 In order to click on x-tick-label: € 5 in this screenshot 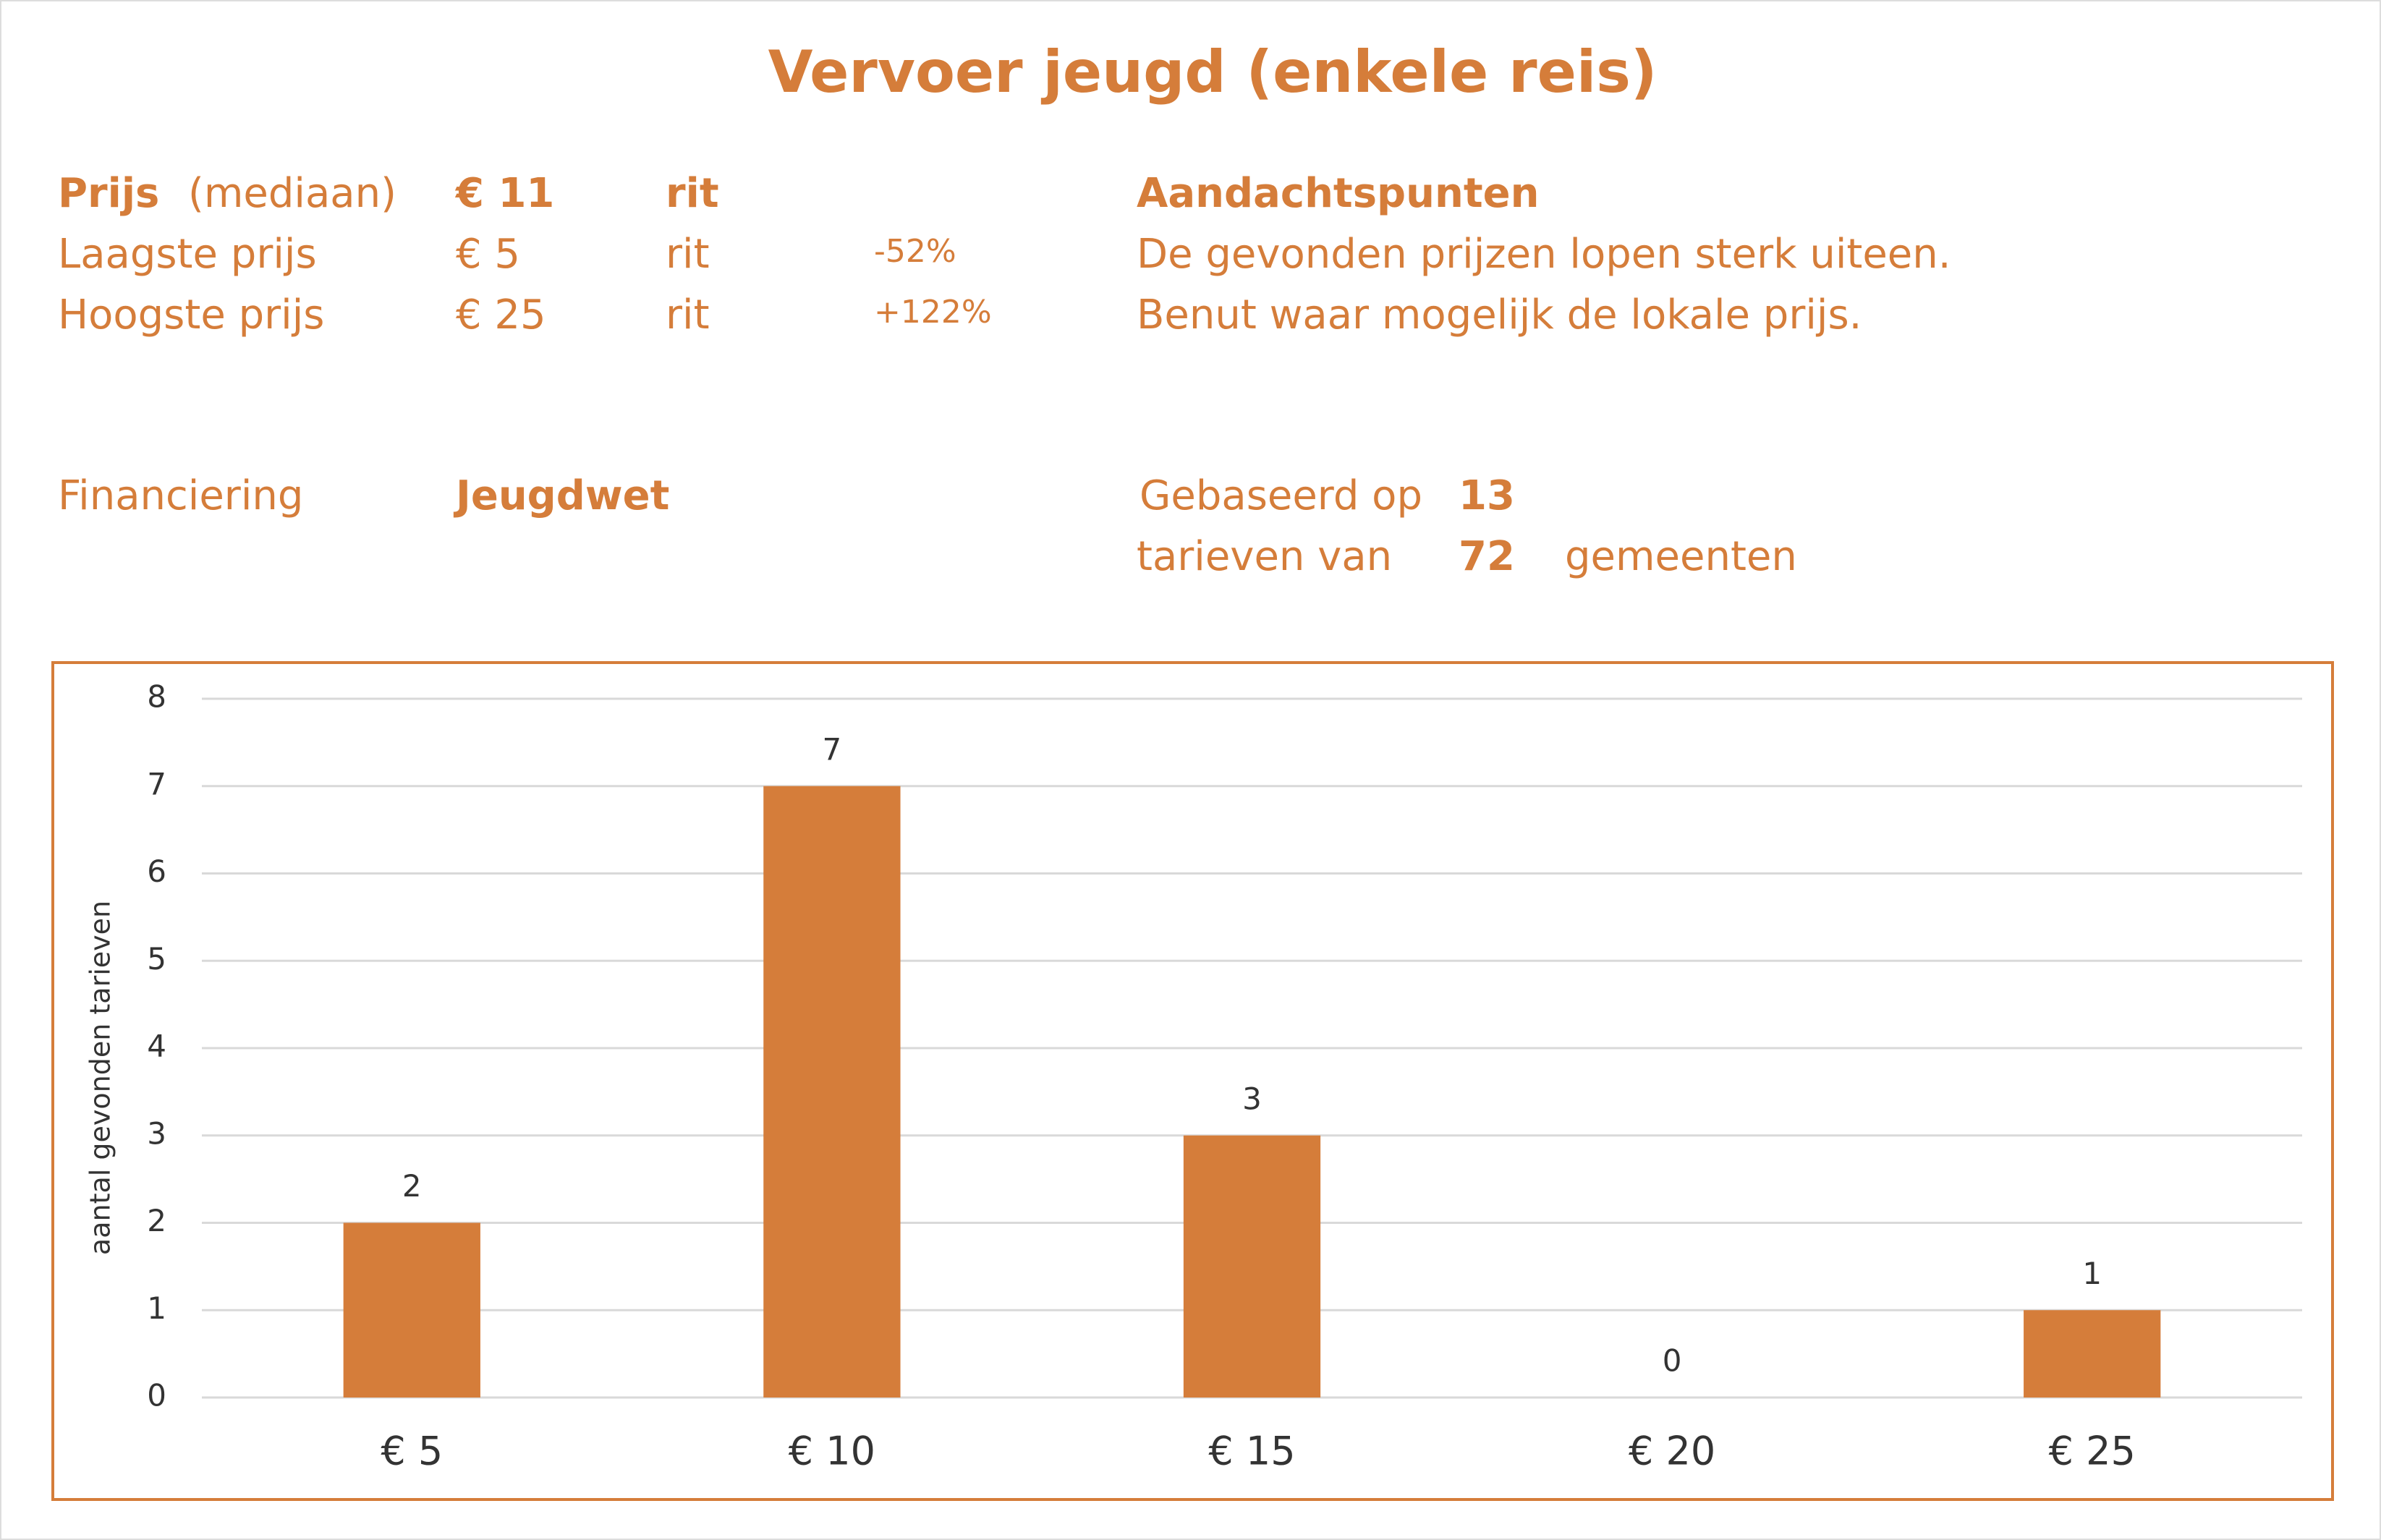, I will do `click(412, 1451)`.